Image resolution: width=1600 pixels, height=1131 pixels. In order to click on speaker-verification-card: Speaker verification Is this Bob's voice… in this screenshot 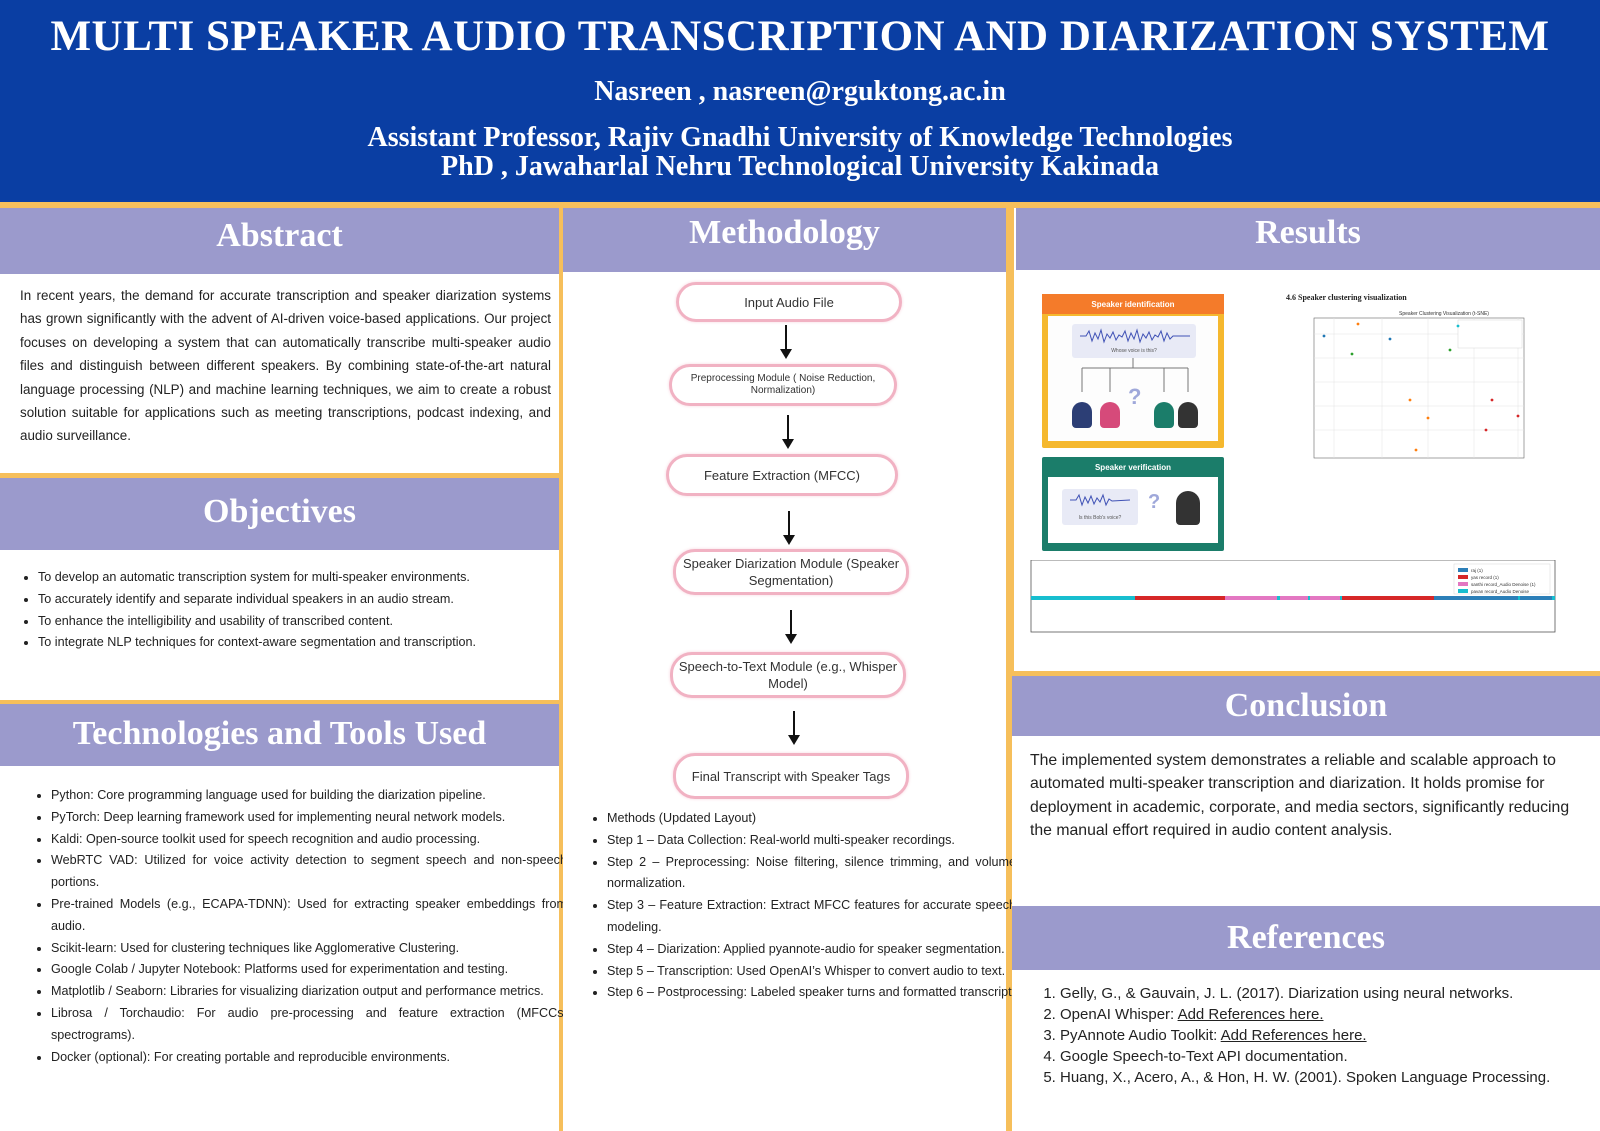, I will do `click(1133, 504)`.